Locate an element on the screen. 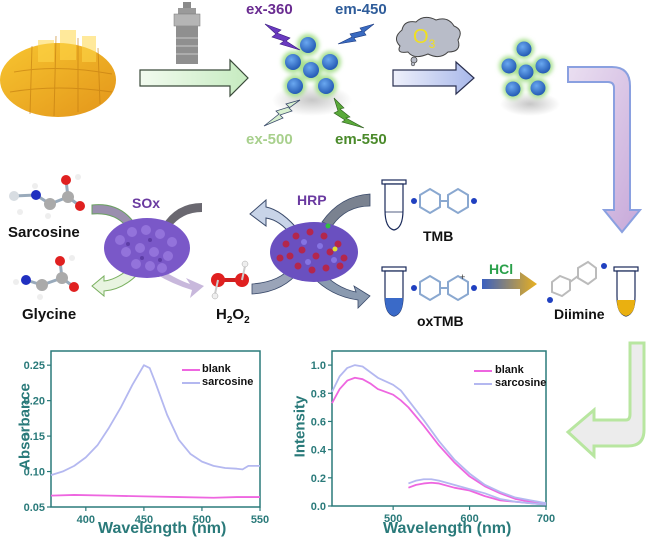 The height and width of the screenshot is (544, 649). mango-image is located at coordinates (58, 73).